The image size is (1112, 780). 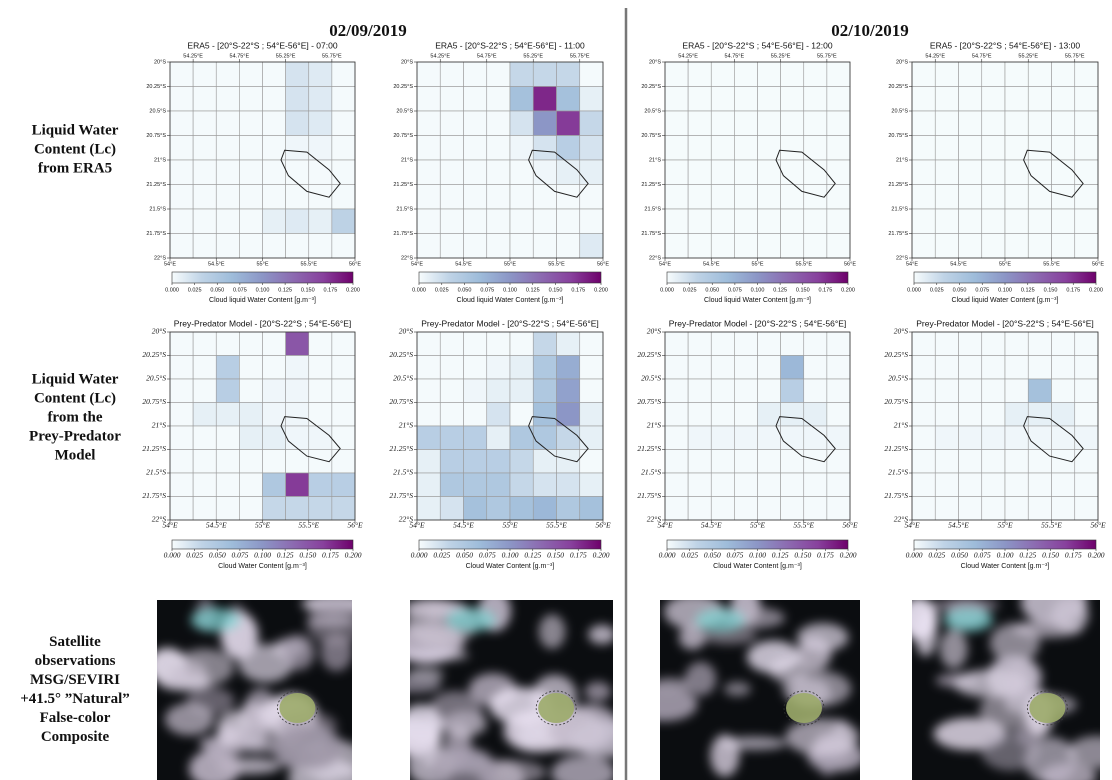 What do you see at coordinates (75, 149) in the screenshot?
I see `row-label: Content (Lc)` at bounding box center [75, 149].